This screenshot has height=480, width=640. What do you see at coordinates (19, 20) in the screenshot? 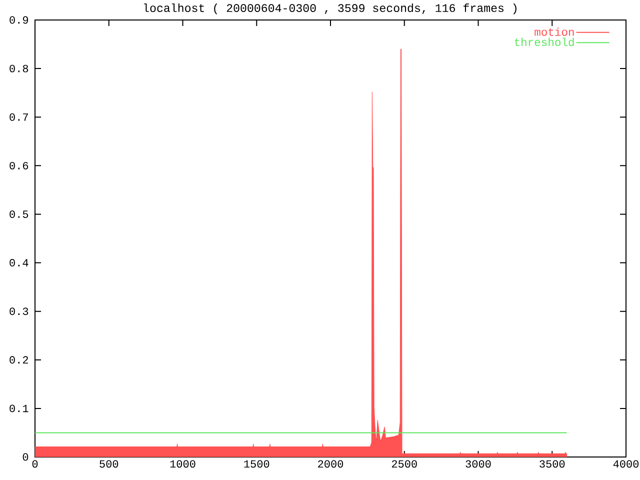
I see `y-tick-label: 0.9` at bounding box center [19, 20].